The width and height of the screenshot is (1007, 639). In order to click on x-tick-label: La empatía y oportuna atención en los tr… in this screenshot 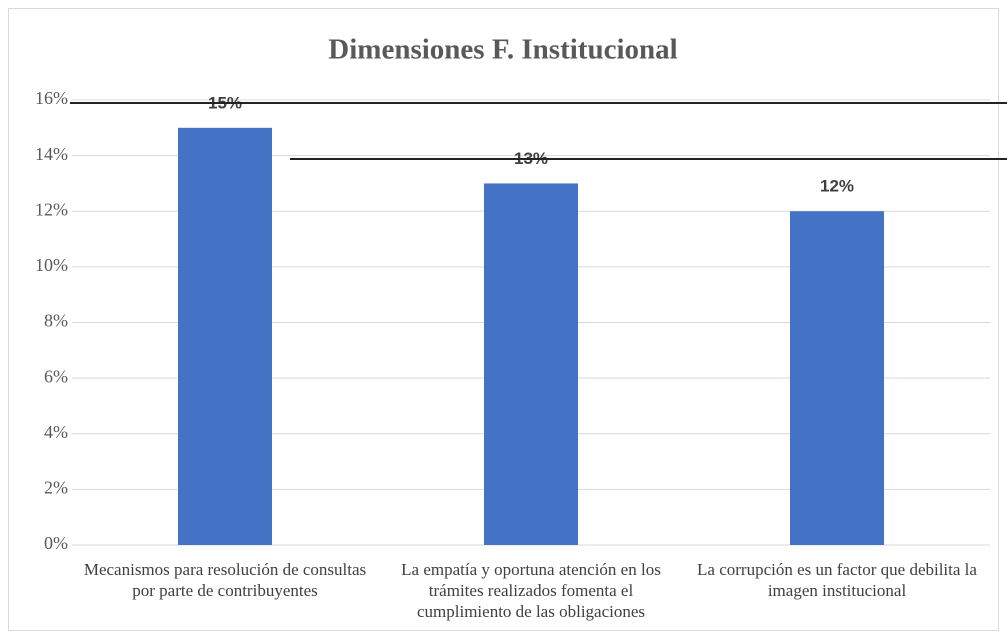, I will do `click(531, 590)`.